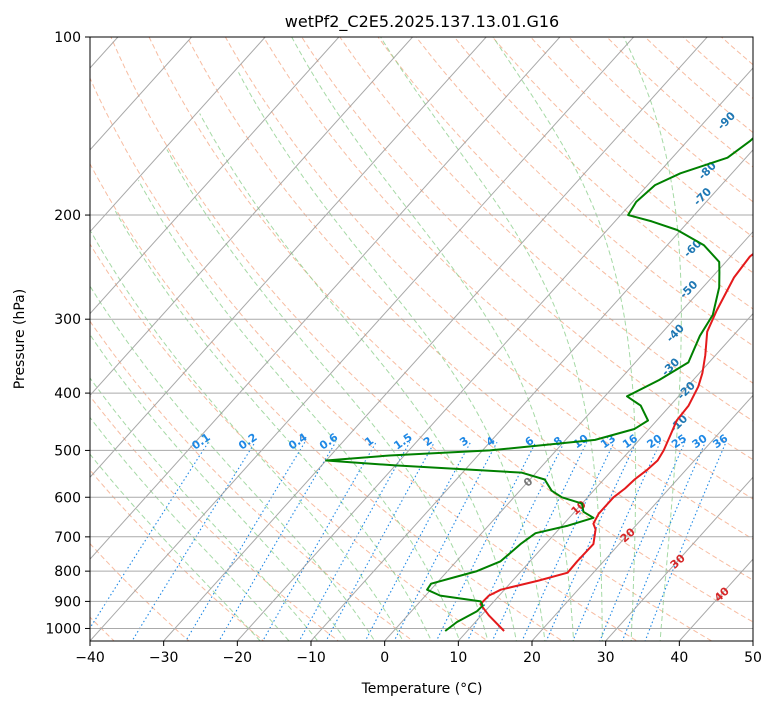 This screenshot has width=775, height=708. What do you see at coordinates (311, 658) in the screenshot?
I see `x-tick-label: −10` at bounding box center [311, 658].